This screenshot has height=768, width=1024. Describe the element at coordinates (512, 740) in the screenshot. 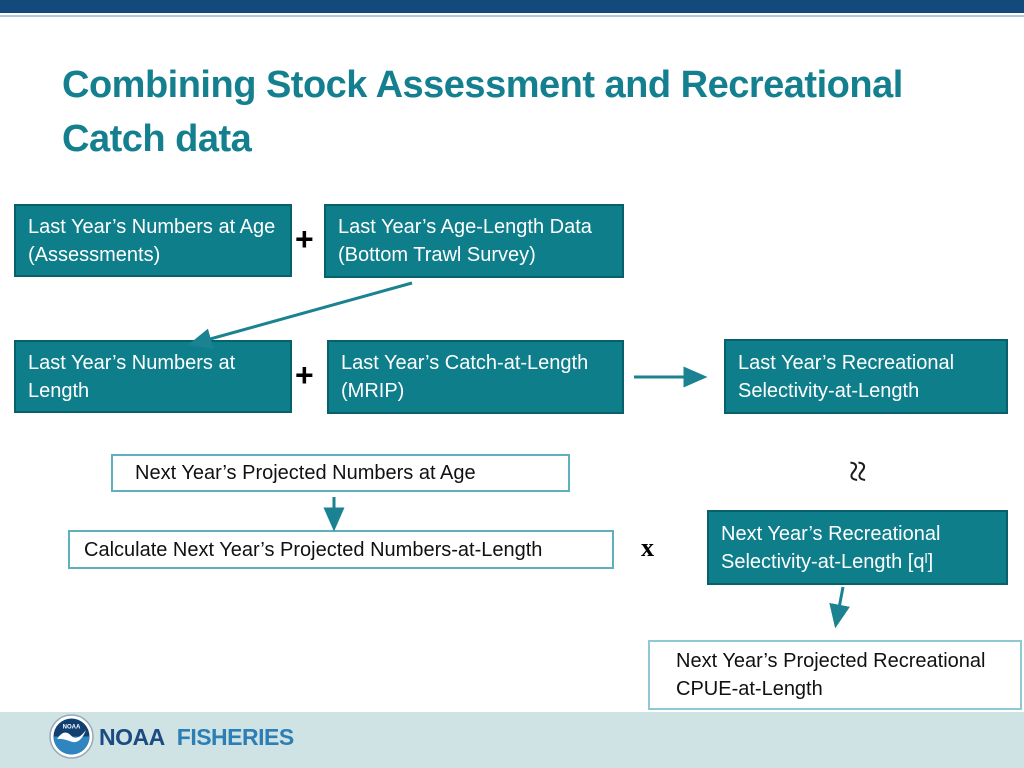

I see `footer-band` at that location.